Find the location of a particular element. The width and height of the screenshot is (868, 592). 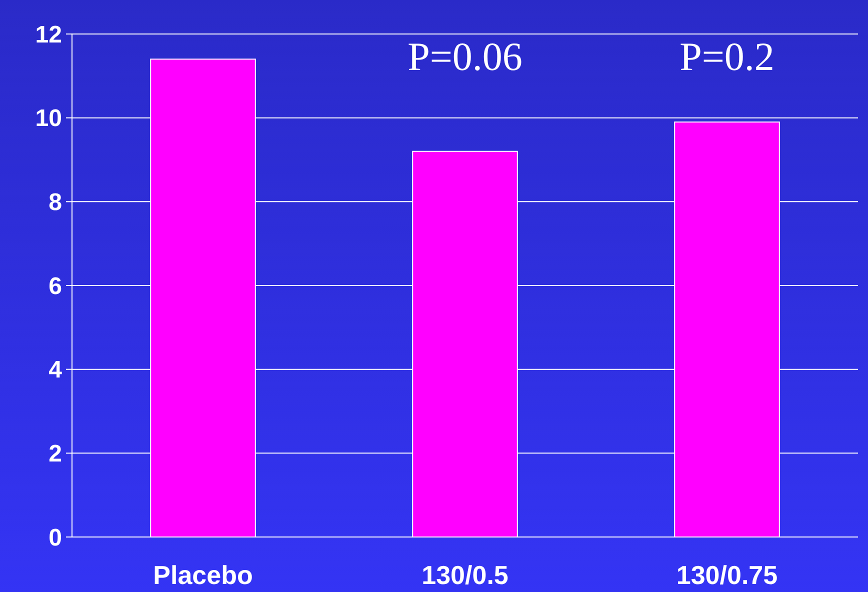

x-tick-label: 130/0.75 is located at coordinates (727, 575).